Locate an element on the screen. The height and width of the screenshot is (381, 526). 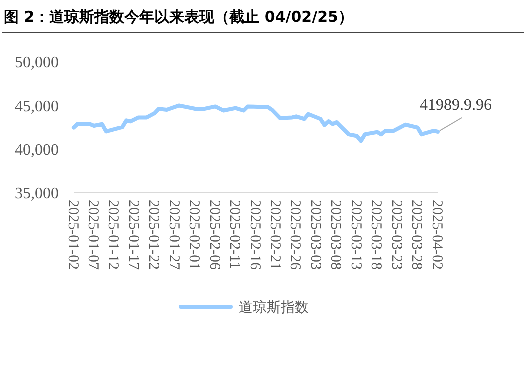
x-tick-label: 2025-01-17 is located at coordinates (133, 235).